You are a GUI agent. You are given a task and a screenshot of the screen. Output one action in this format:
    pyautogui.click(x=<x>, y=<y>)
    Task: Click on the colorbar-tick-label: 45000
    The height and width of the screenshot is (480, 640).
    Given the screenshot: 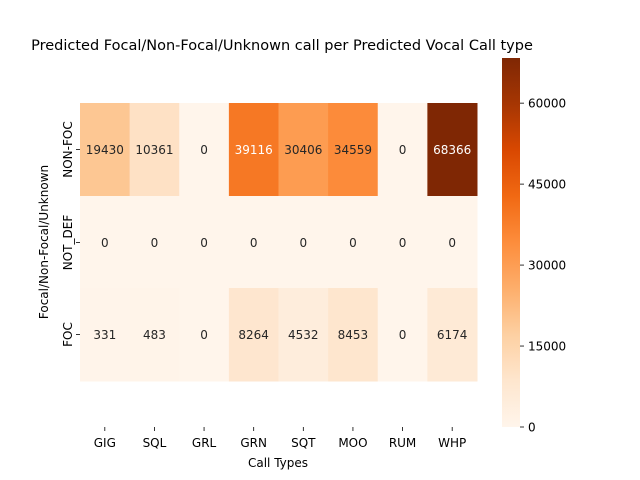 What is the action you would take?
    pyautogui.click(x=547, y=185)
    